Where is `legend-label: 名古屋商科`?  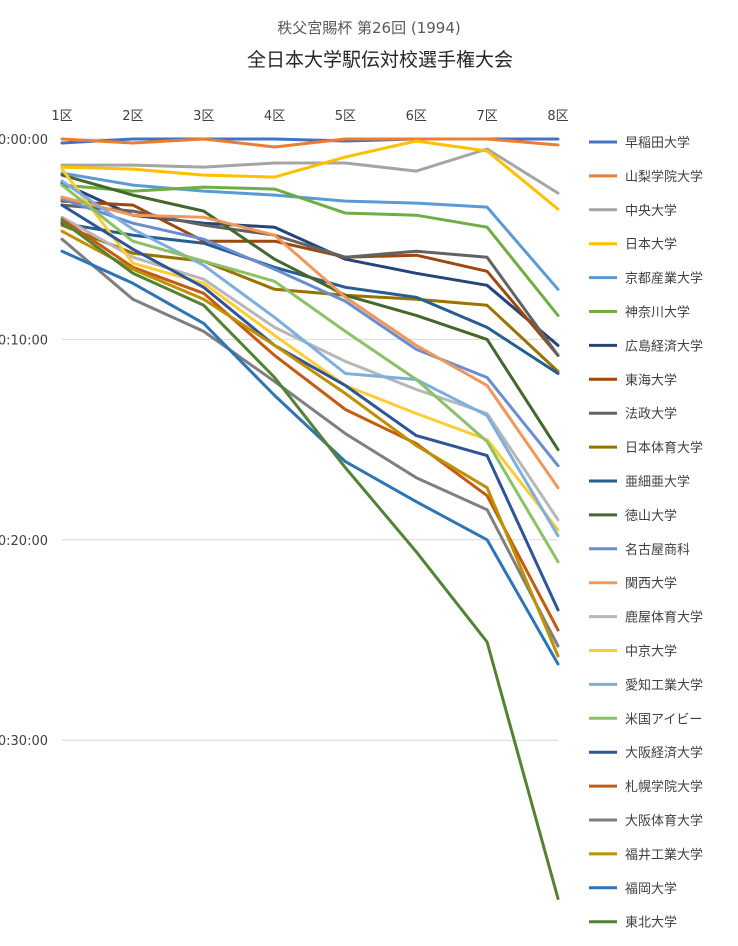 legend-label: 名古屋商科 is located at coordinates (657, 550).